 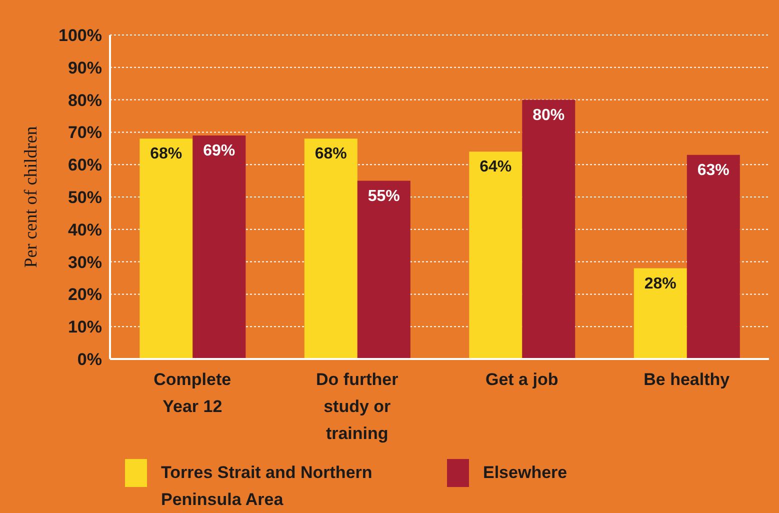 What do you see at coordinates (85, 68) in the screenshot?
I see `y-tick-label: 90%` at bounding box center [85, 68].